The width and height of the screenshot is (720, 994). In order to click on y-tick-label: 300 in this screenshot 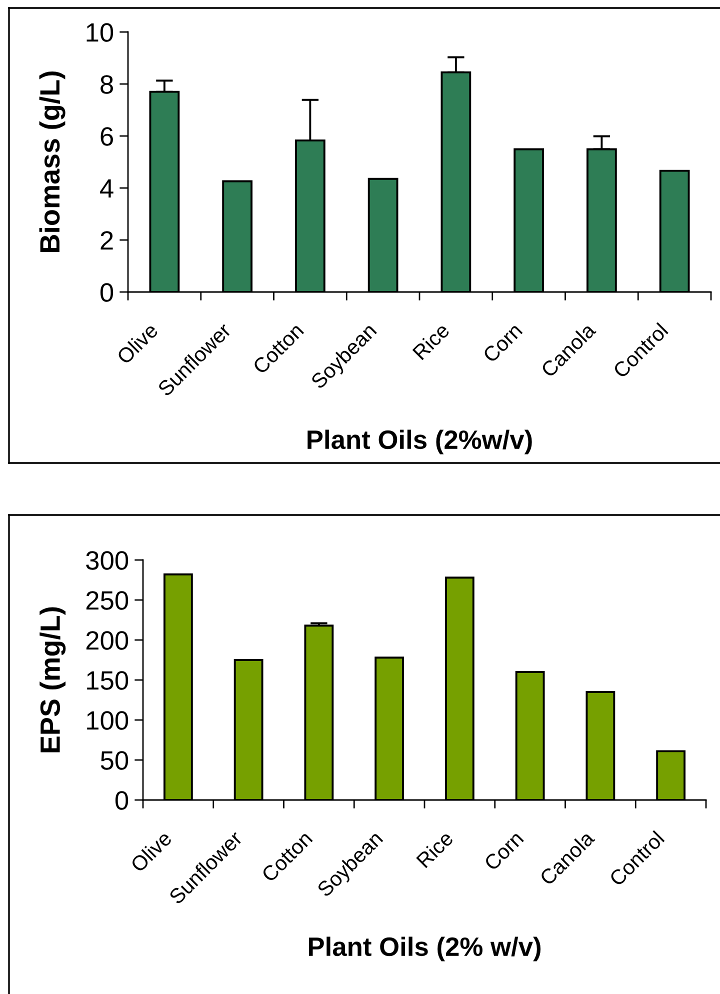, I will do `click(107, 560)`.